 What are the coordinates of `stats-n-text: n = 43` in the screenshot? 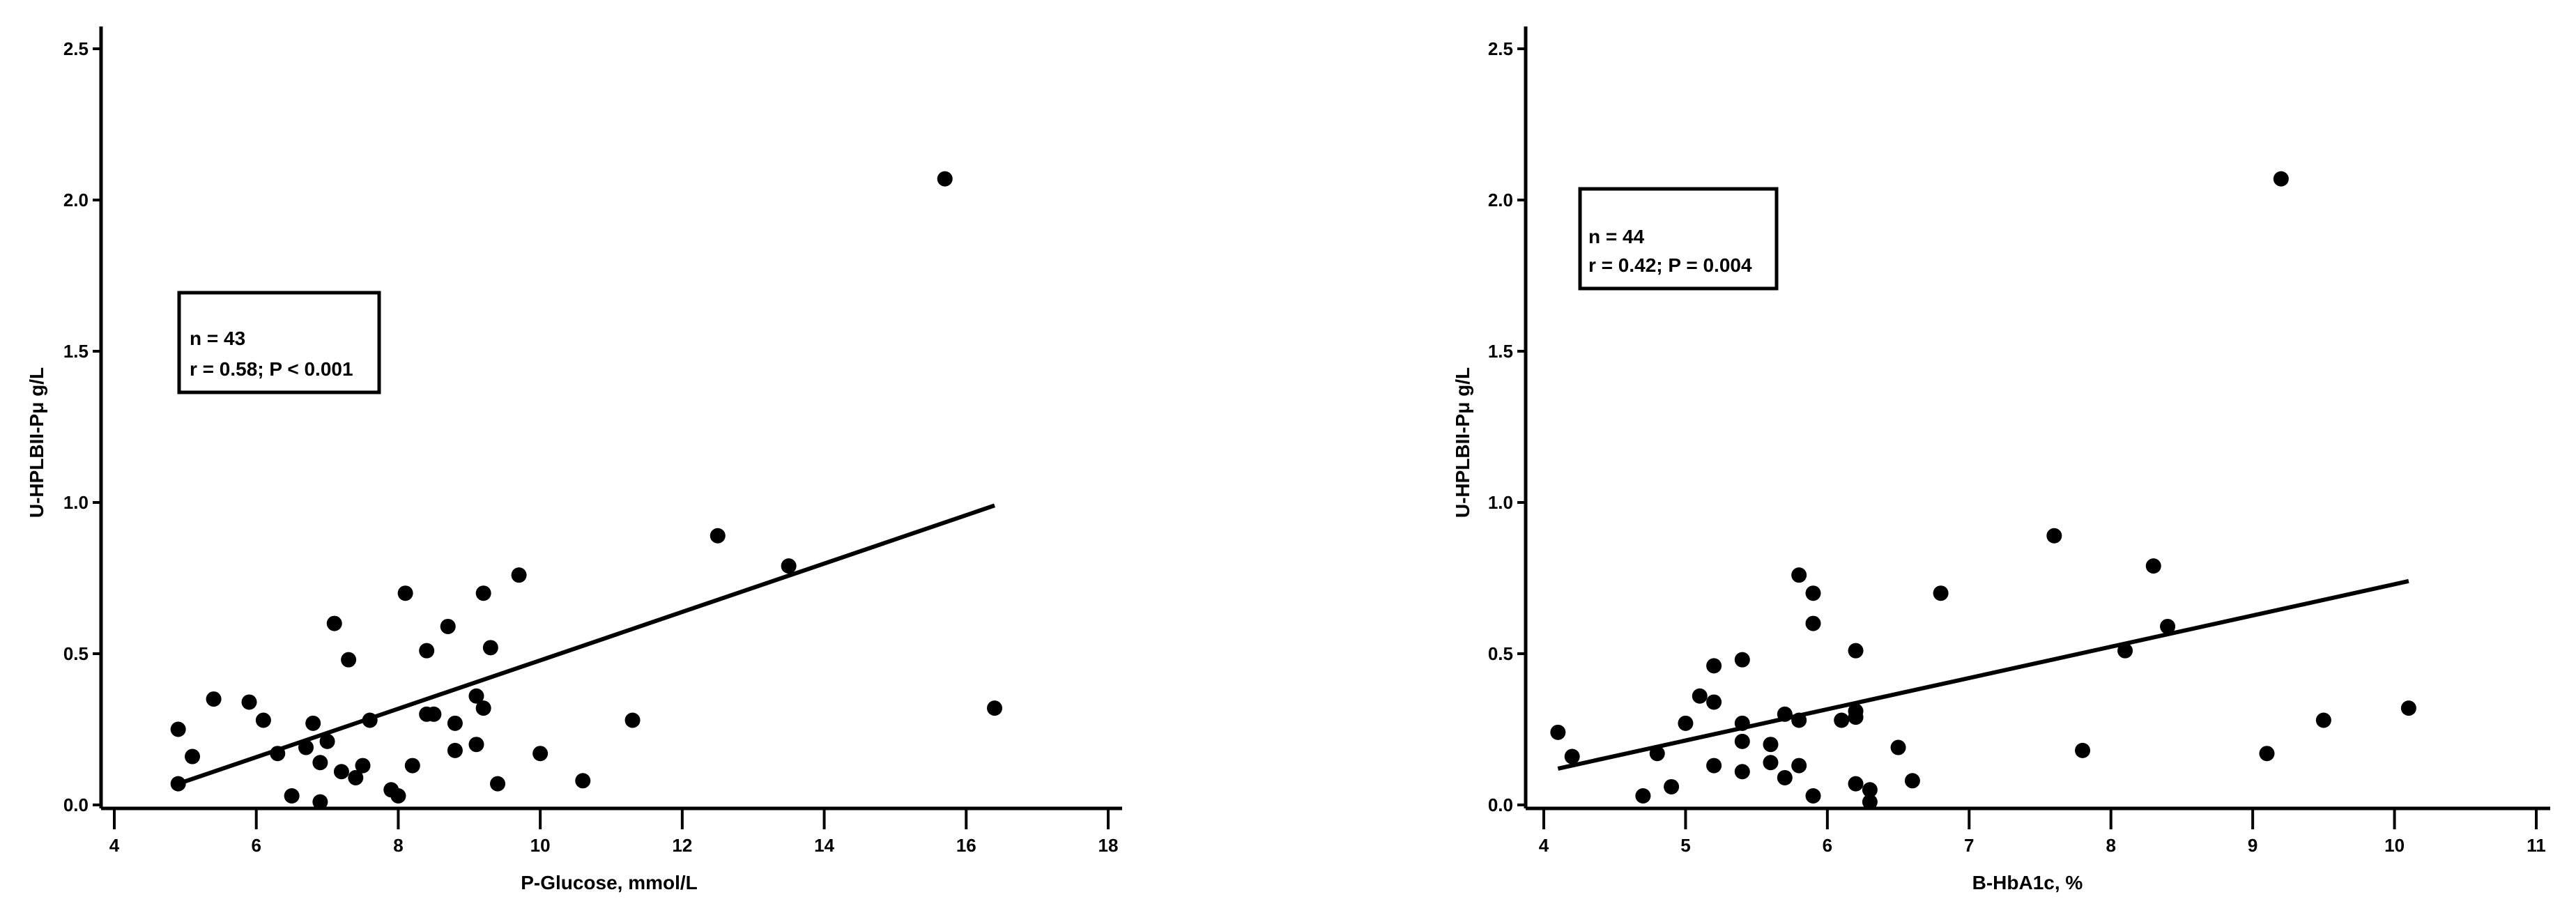 It's located at (217, 339).